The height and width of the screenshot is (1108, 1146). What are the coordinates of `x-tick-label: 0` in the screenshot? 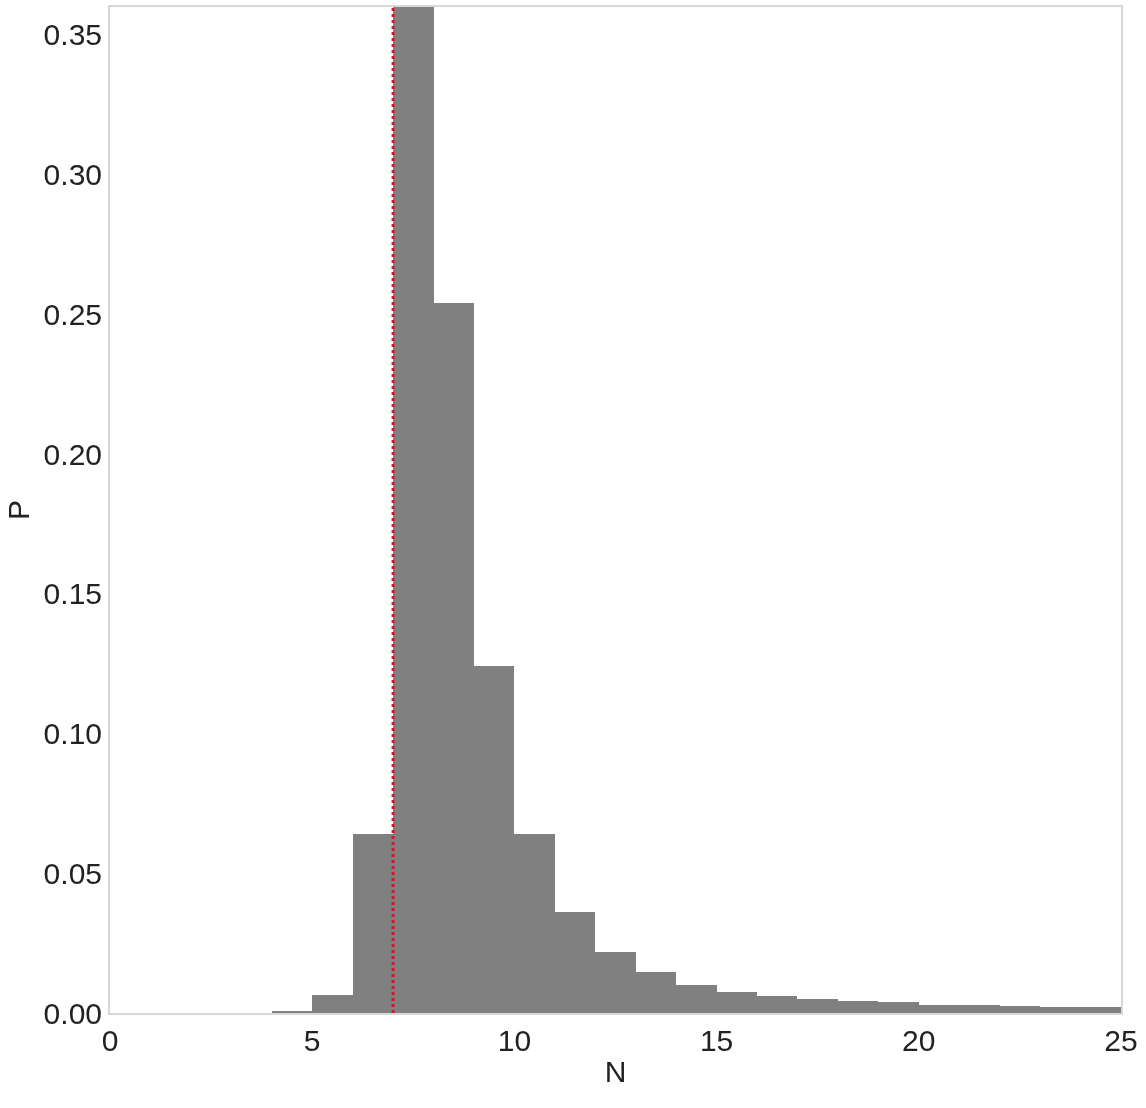 It's located at (110, 1040).